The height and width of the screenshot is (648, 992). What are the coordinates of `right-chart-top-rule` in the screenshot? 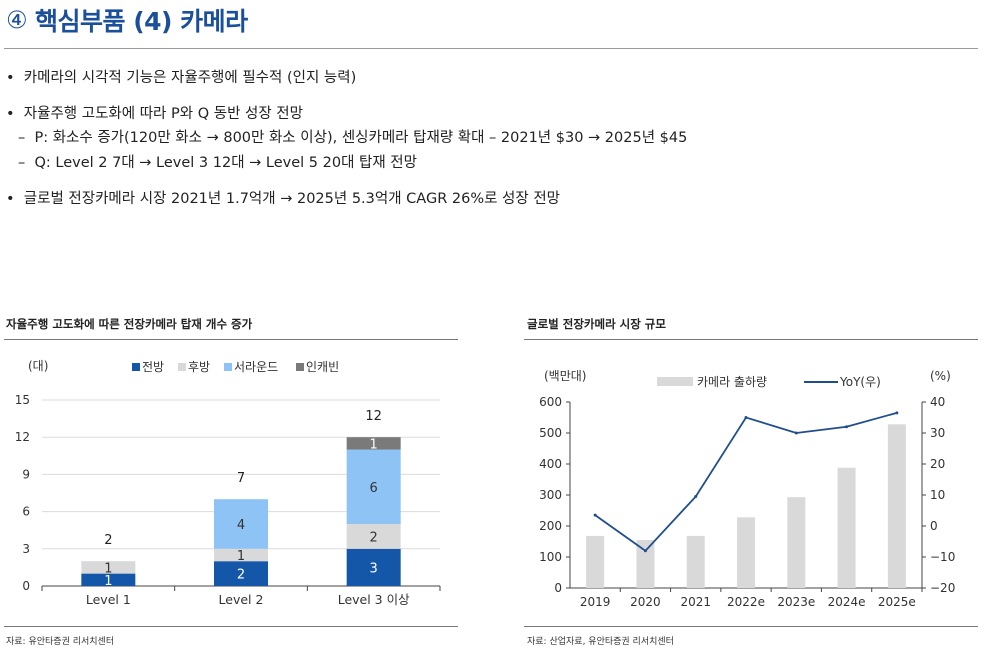 It's located at (751, 339).